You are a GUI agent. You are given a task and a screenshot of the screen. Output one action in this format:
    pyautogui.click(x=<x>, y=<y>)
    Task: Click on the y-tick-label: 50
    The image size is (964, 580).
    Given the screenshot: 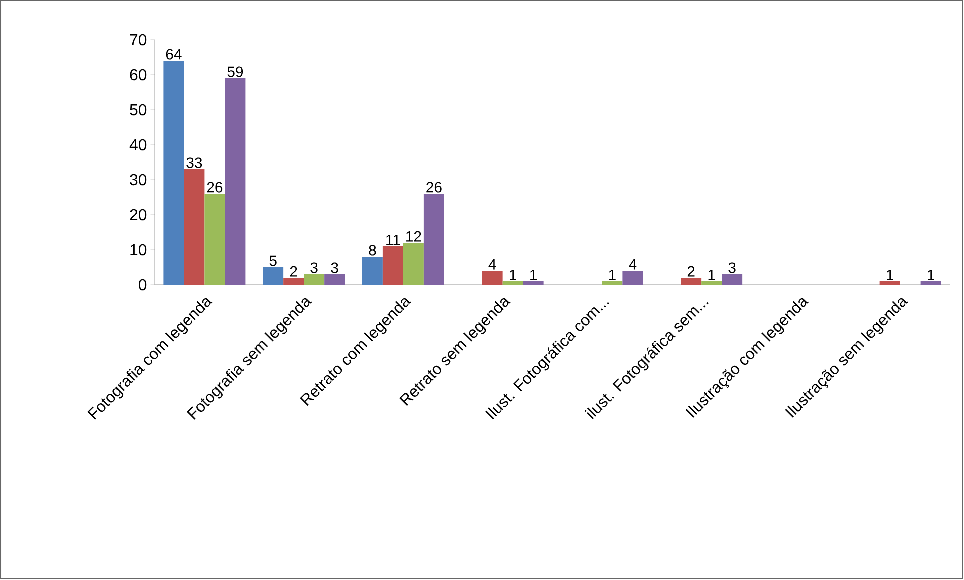 What is the action you would take?
    pyautogui.click(x=138, y=110)
    